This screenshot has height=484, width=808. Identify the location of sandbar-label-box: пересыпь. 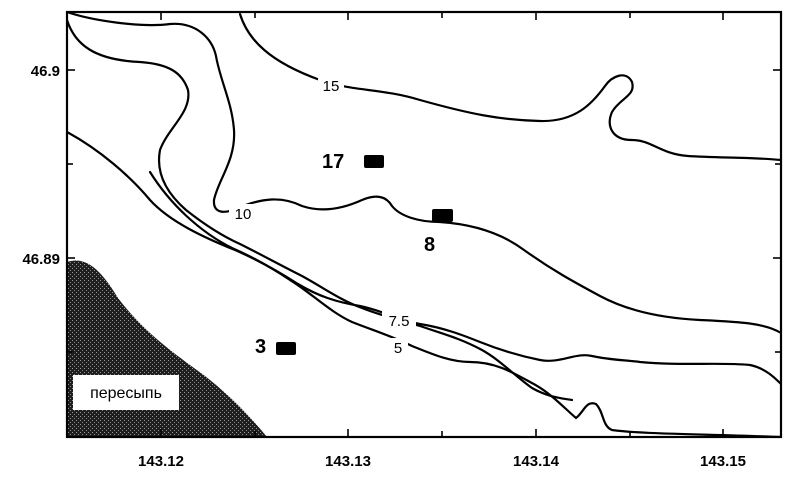
(126, 392).